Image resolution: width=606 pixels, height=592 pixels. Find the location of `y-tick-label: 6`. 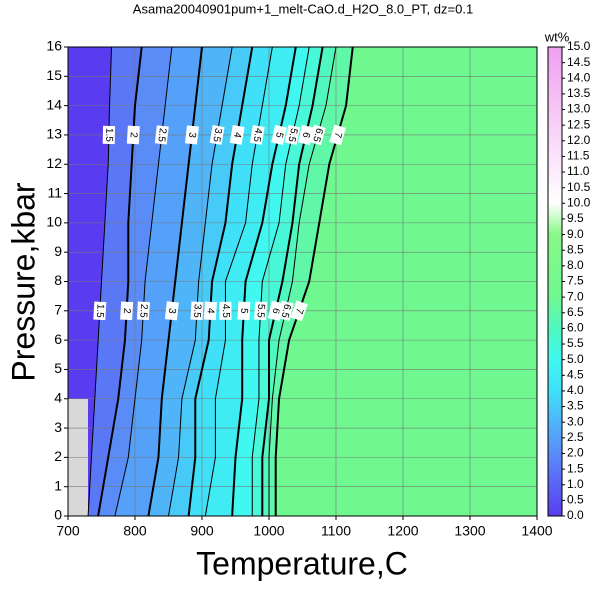

y-tick-label: 6 is located at coordinates (58, 339).